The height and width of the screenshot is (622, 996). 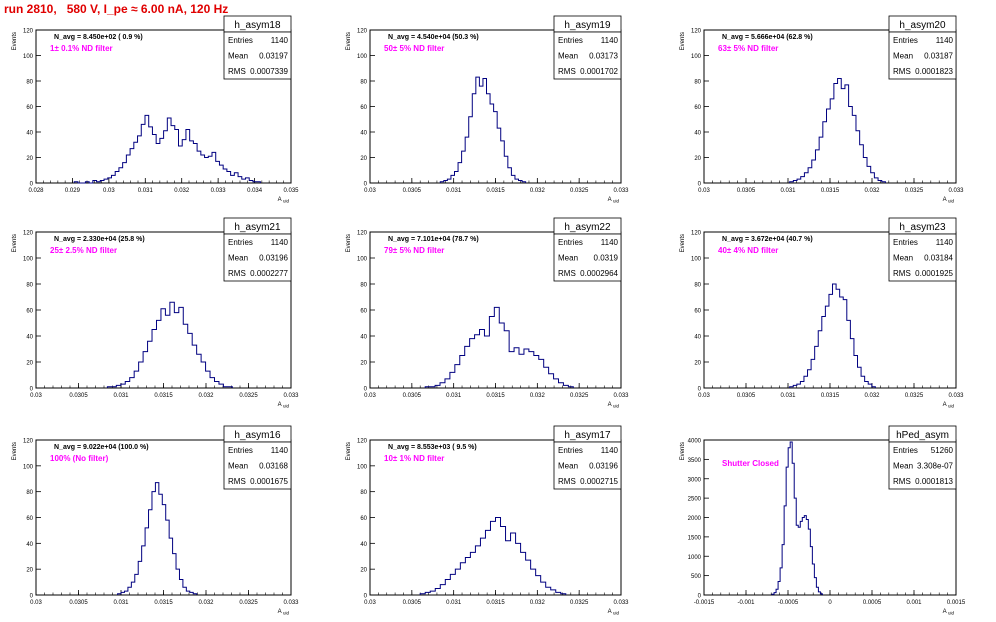 What do you see at coordinates (81, 48) in the screenshot?
I see `filter-label: 1± 0.1% ND filter` at bounding box center [81, 48].